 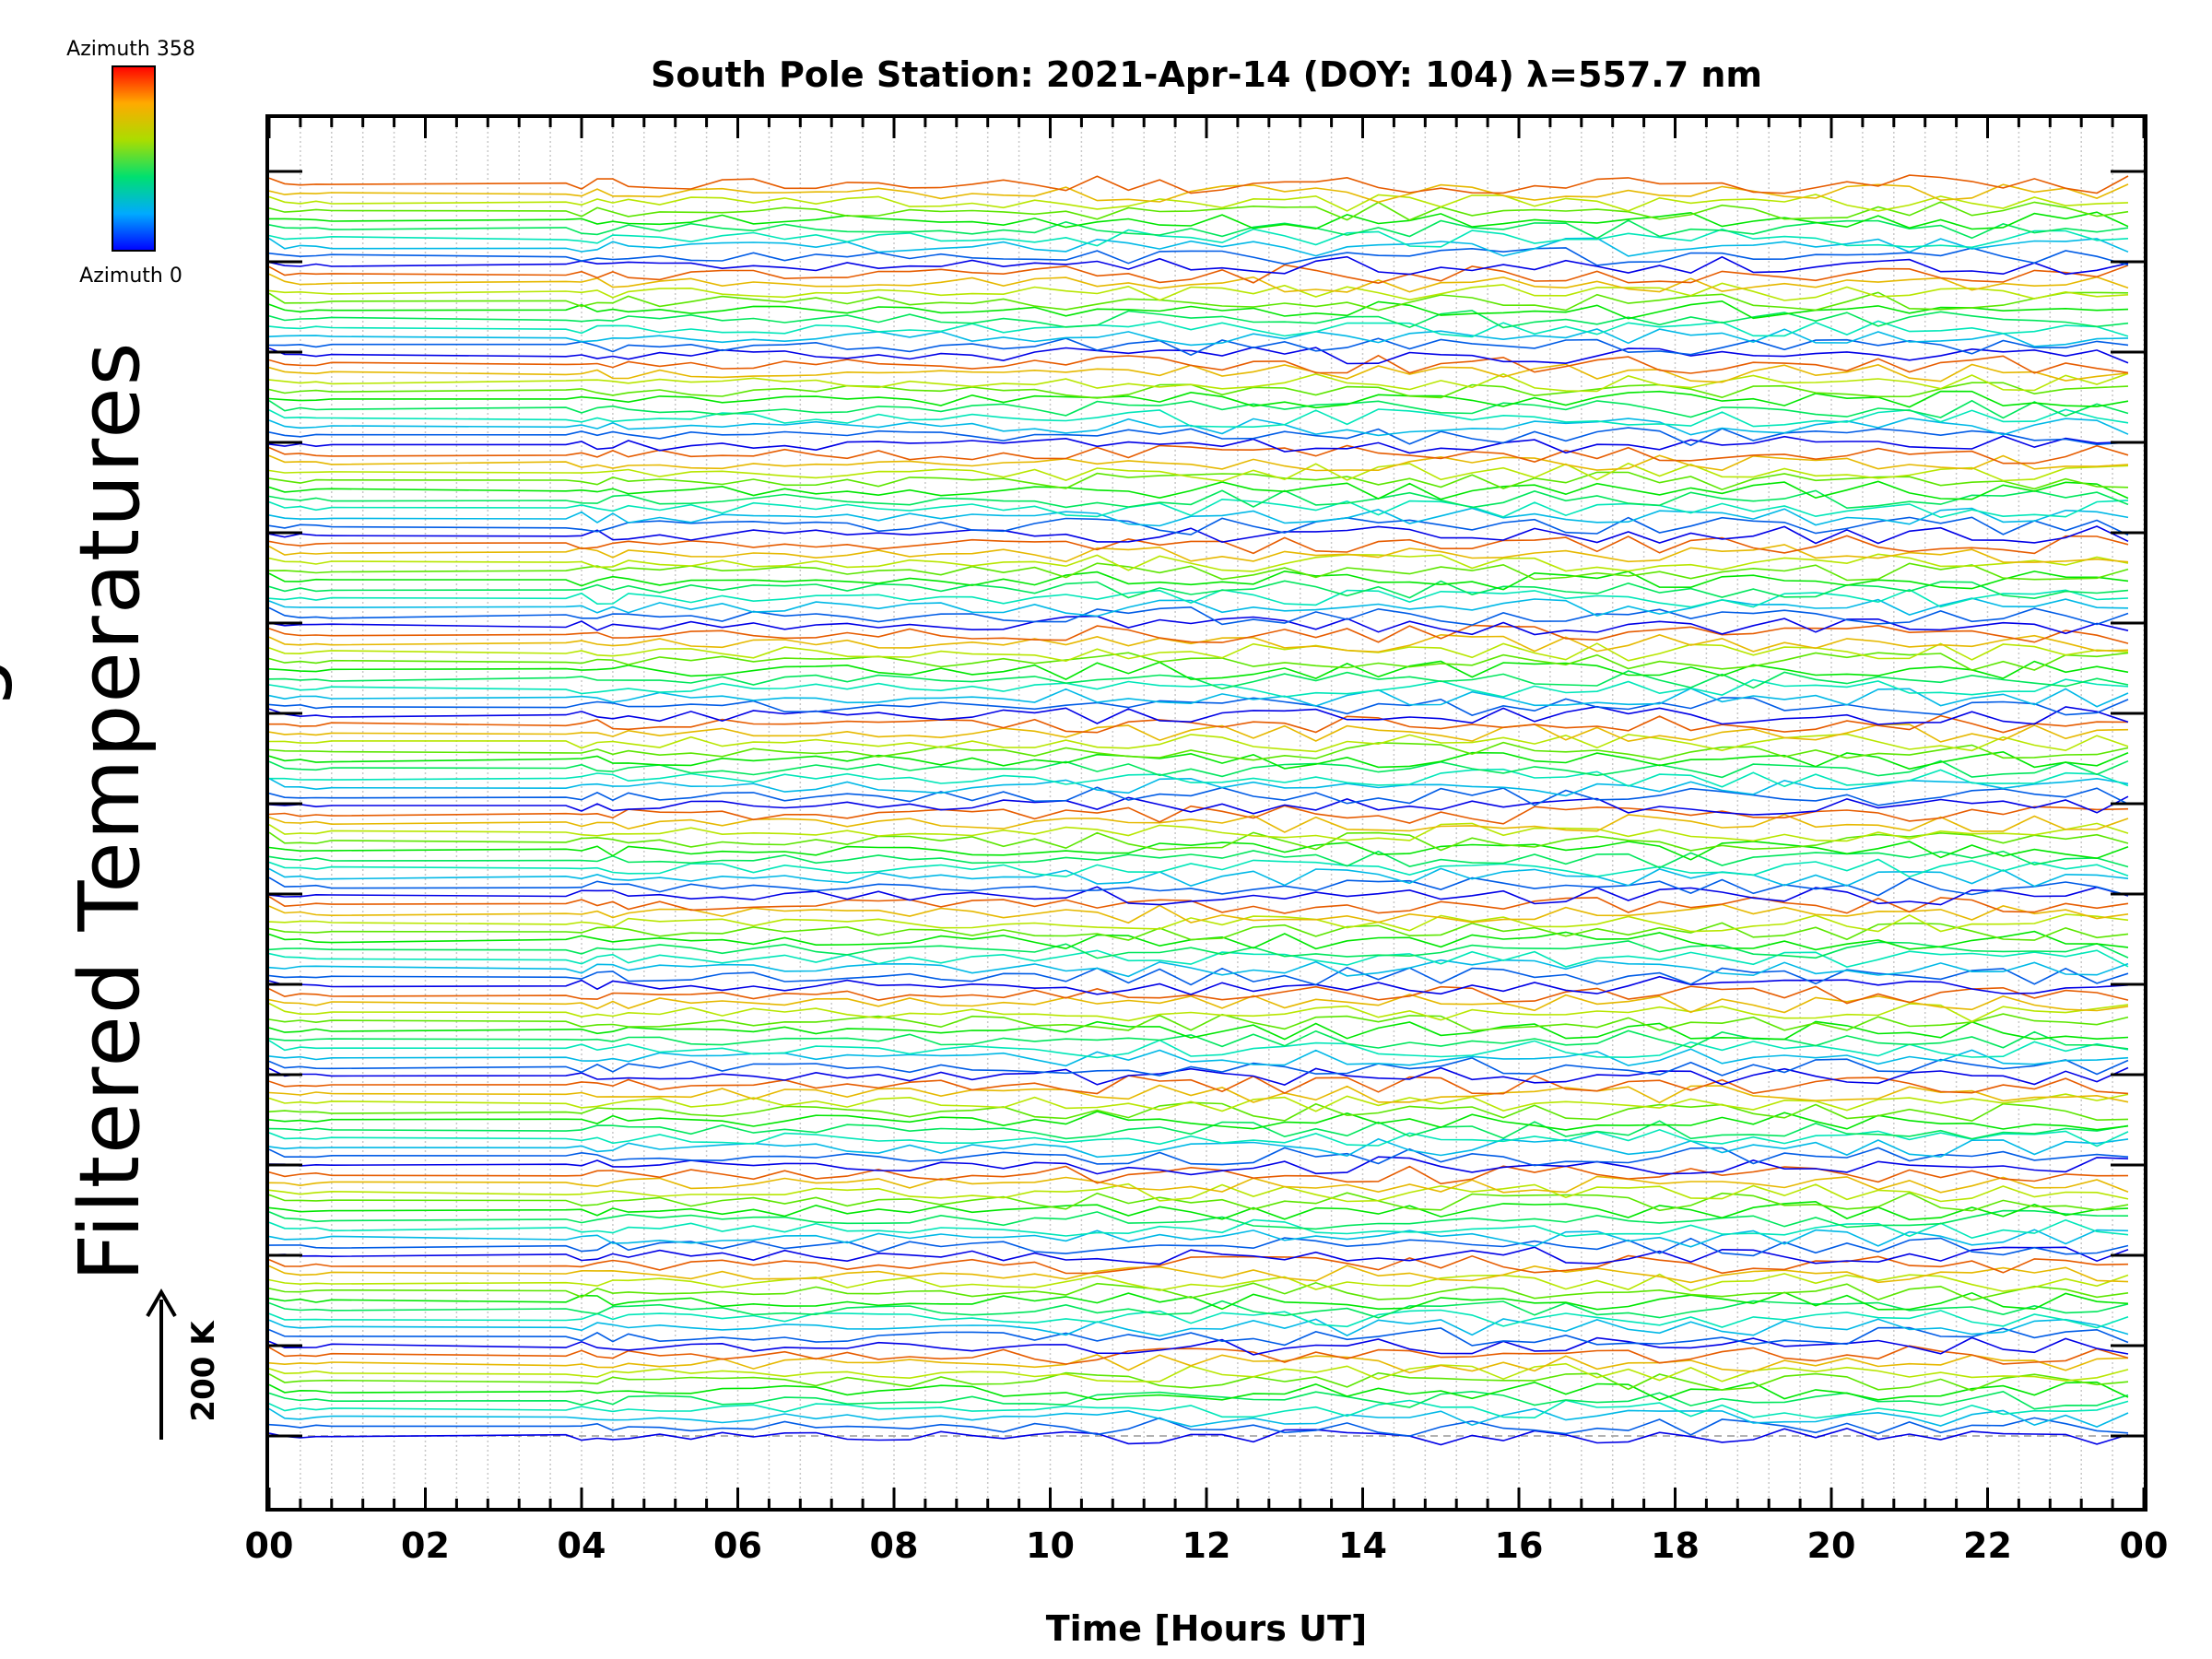 What do you see at coordinates (1831, 1545) in the screenshot?
I see `x-tick-label: 20` at bounding box center [1831, 1545].